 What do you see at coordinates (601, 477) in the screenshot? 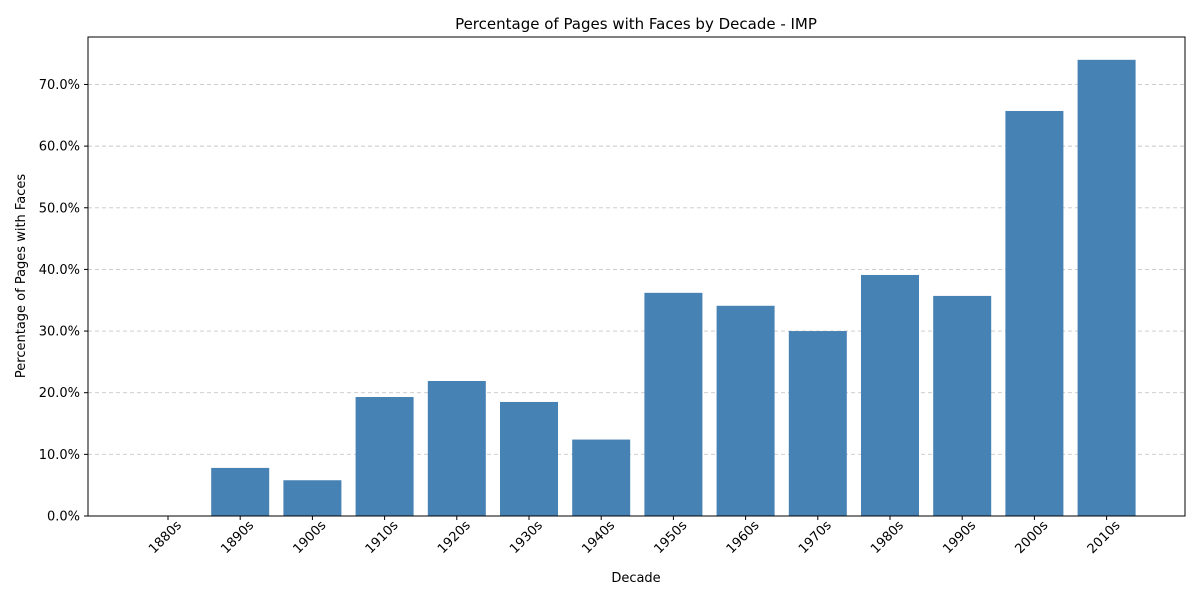
I see `bar-1940s` at bounding box center [601, 477].